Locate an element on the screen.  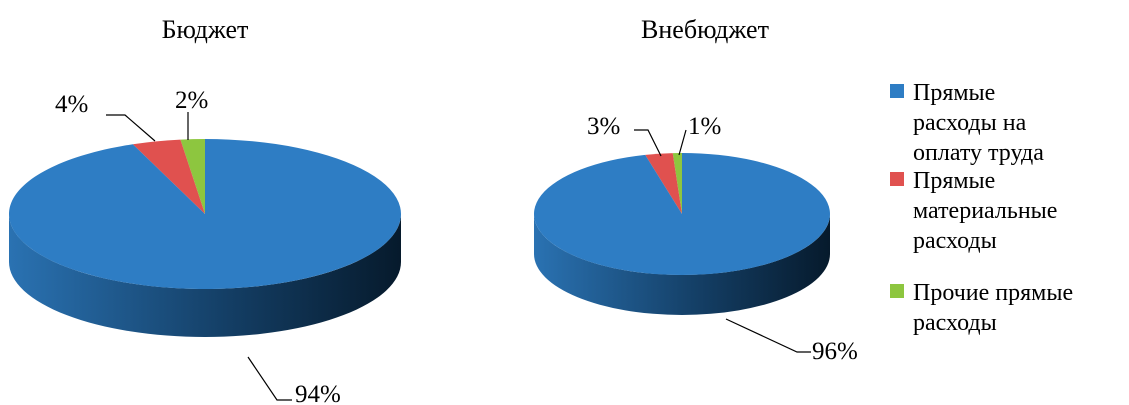
pie-extrabudget-side-labor is located at coordinates (682, 264).